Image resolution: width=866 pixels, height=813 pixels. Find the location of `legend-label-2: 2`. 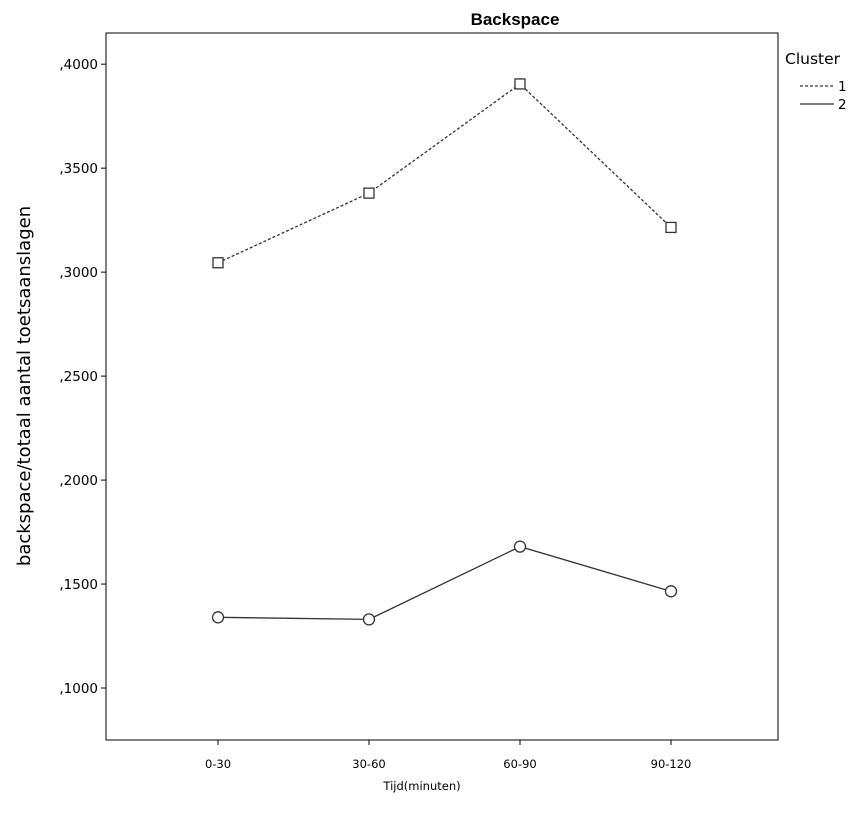

legend-label-2: 2 is located at coordinates (842, 105).